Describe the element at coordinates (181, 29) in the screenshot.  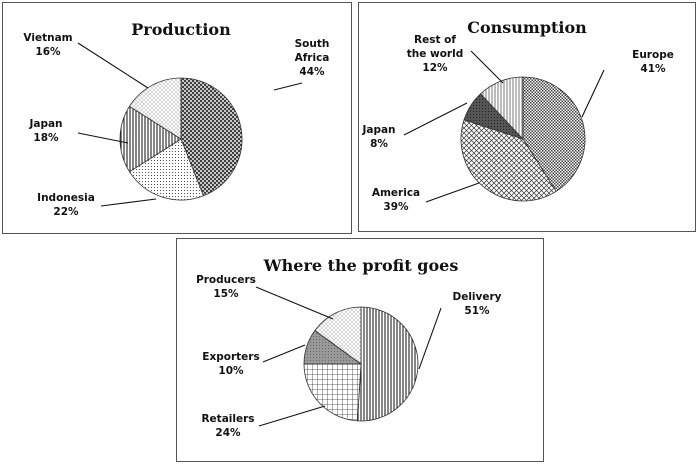
I see `chart-title: Production` at that location.